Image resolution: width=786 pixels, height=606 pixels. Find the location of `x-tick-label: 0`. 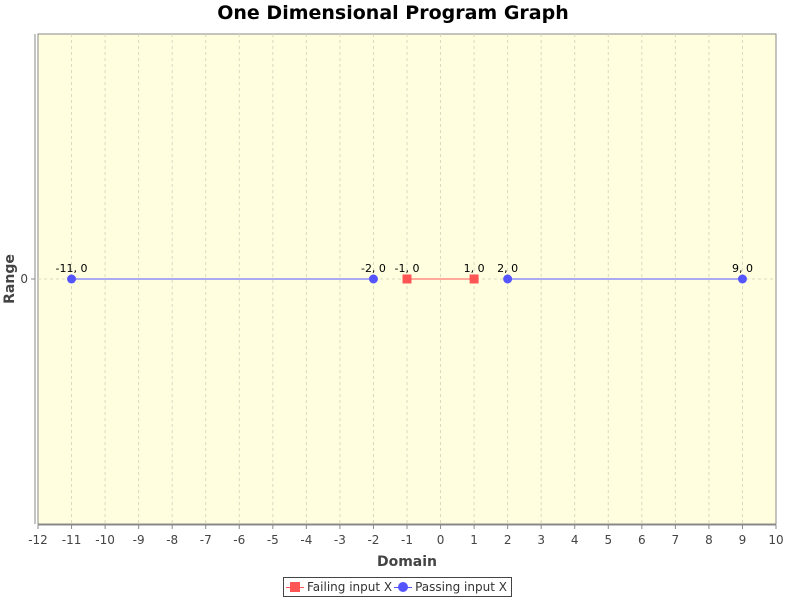

x-tick-label: 0 is located at coordinates (441, 540).